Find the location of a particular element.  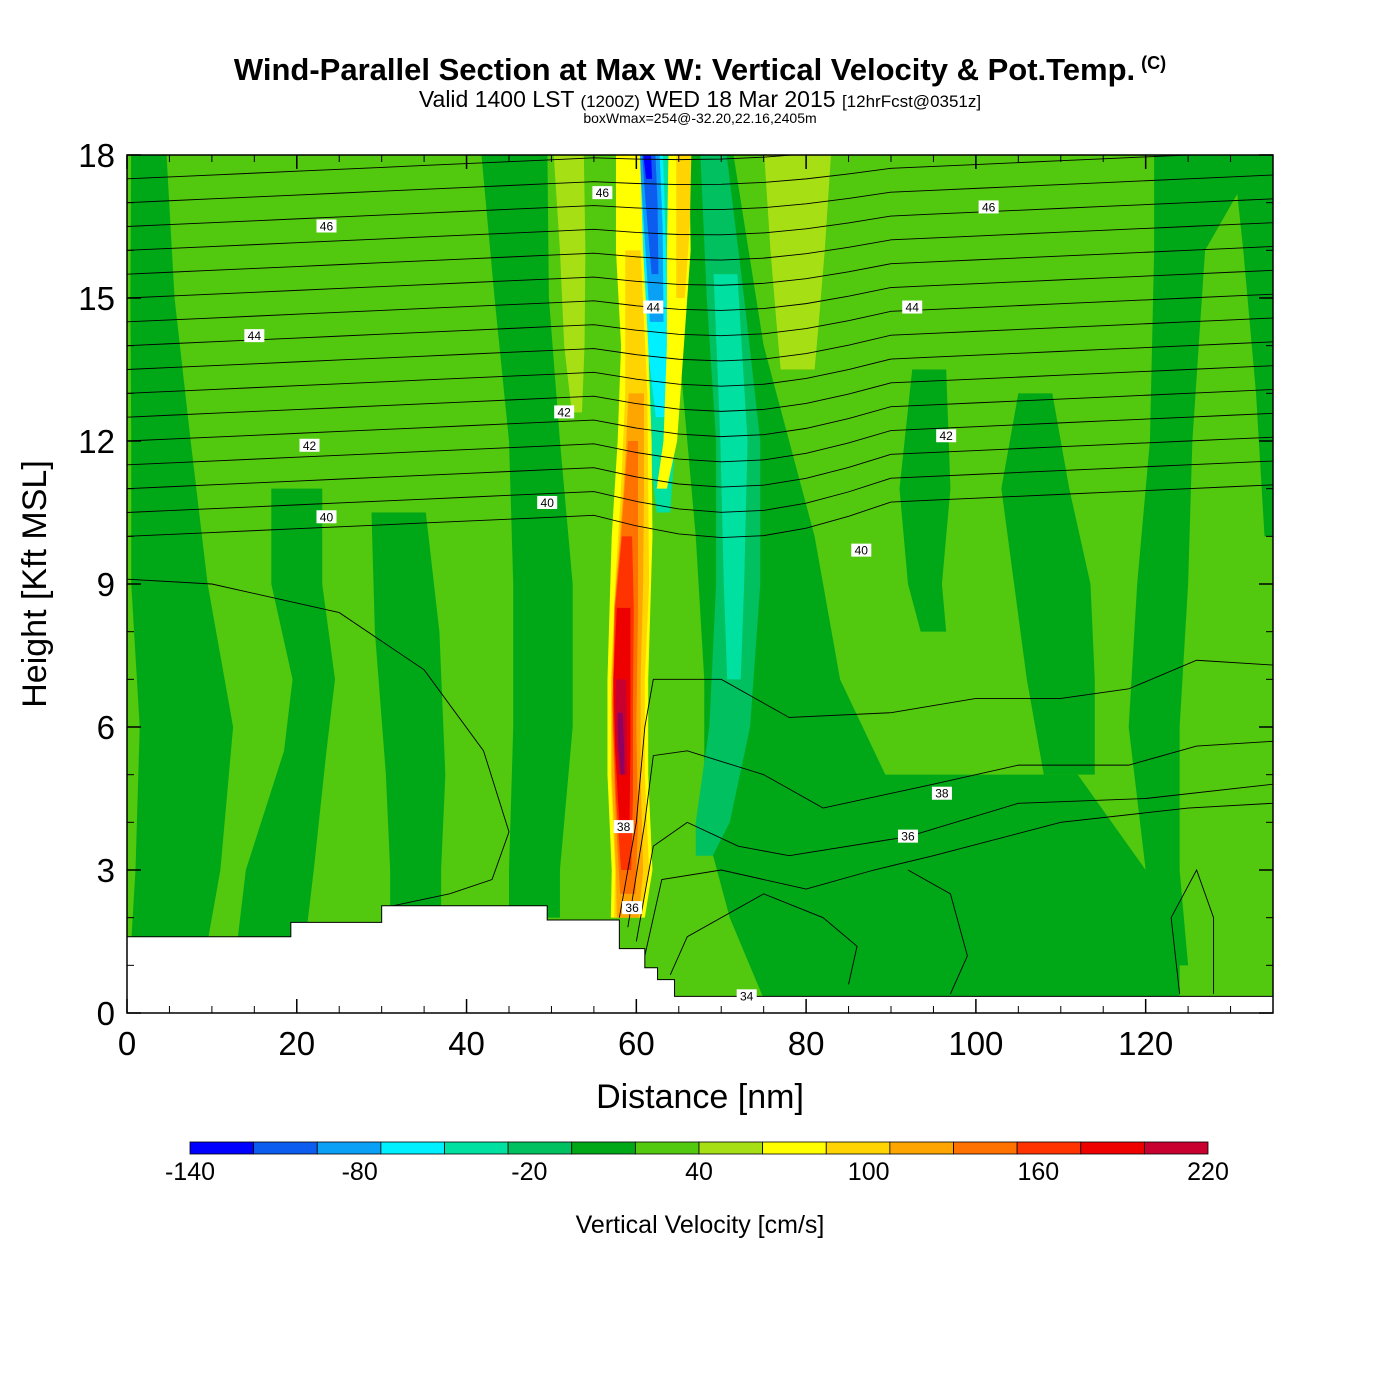

w-updraft-right-b is located at coordinates (684, 226).